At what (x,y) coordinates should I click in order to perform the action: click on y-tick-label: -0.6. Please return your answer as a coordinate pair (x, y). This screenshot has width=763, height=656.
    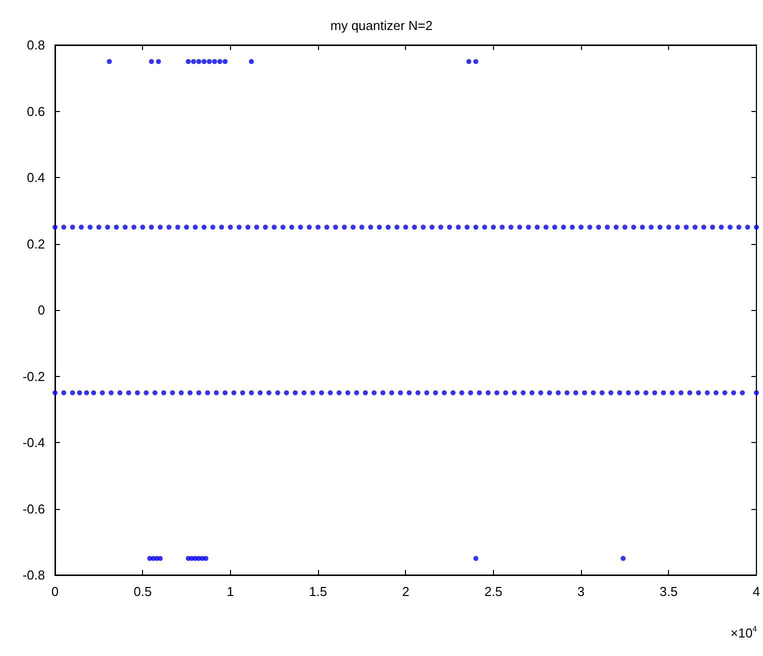
    Looking at the image, I should click on (33, 508).